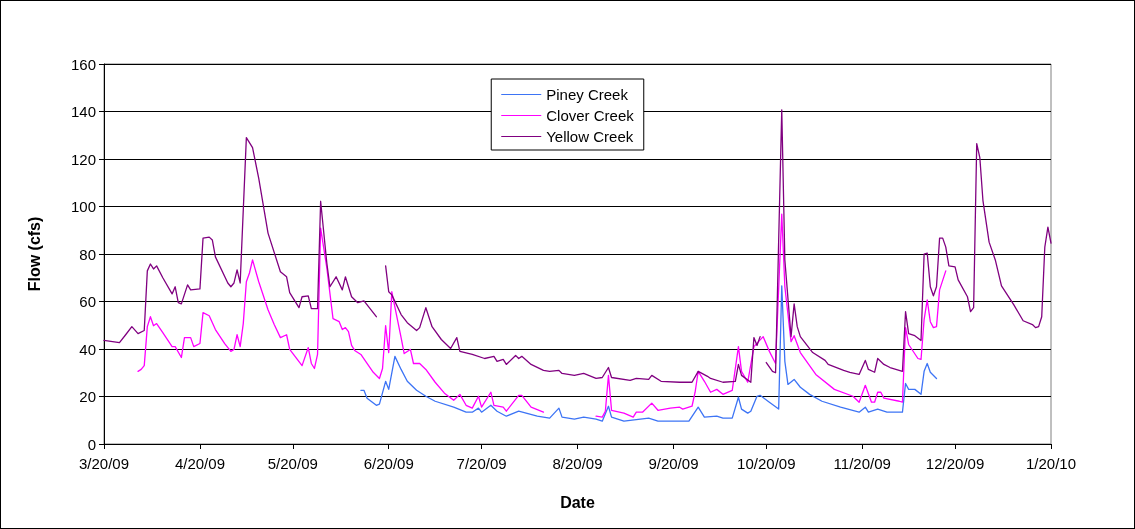 The image size is (1135, 529). Describe the element at coordinates (766, 463) in the screenshot. I see `x-tick-label: 10/20/09` at that location.